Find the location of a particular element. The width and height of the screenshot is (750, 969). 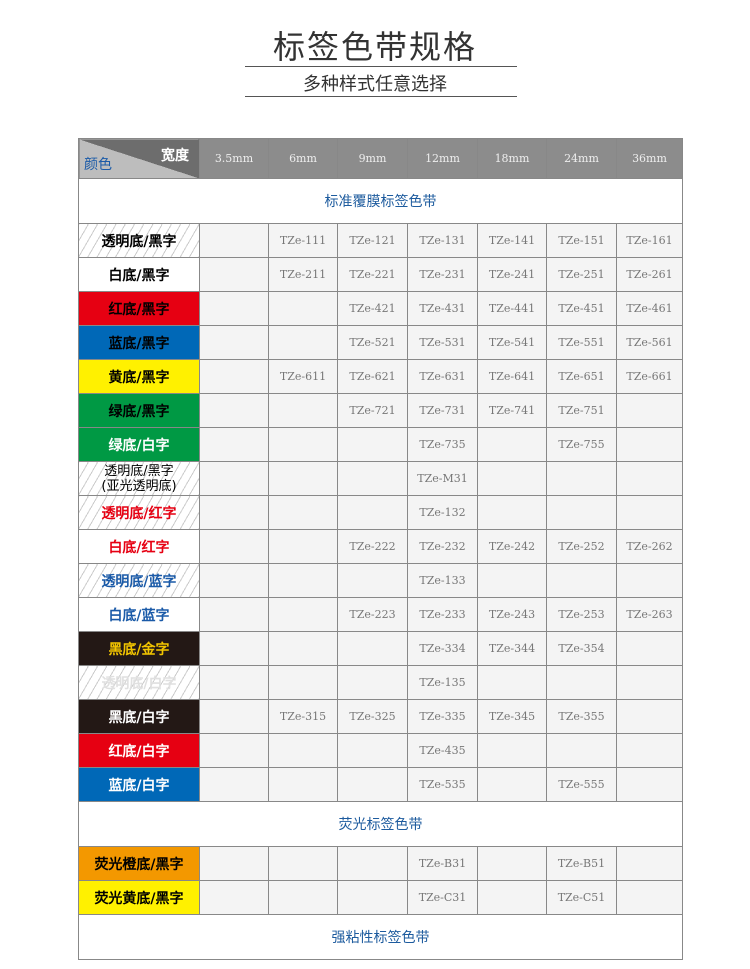

color-label: 荧光黄底/黑字 is located at coordinates (139, 897).